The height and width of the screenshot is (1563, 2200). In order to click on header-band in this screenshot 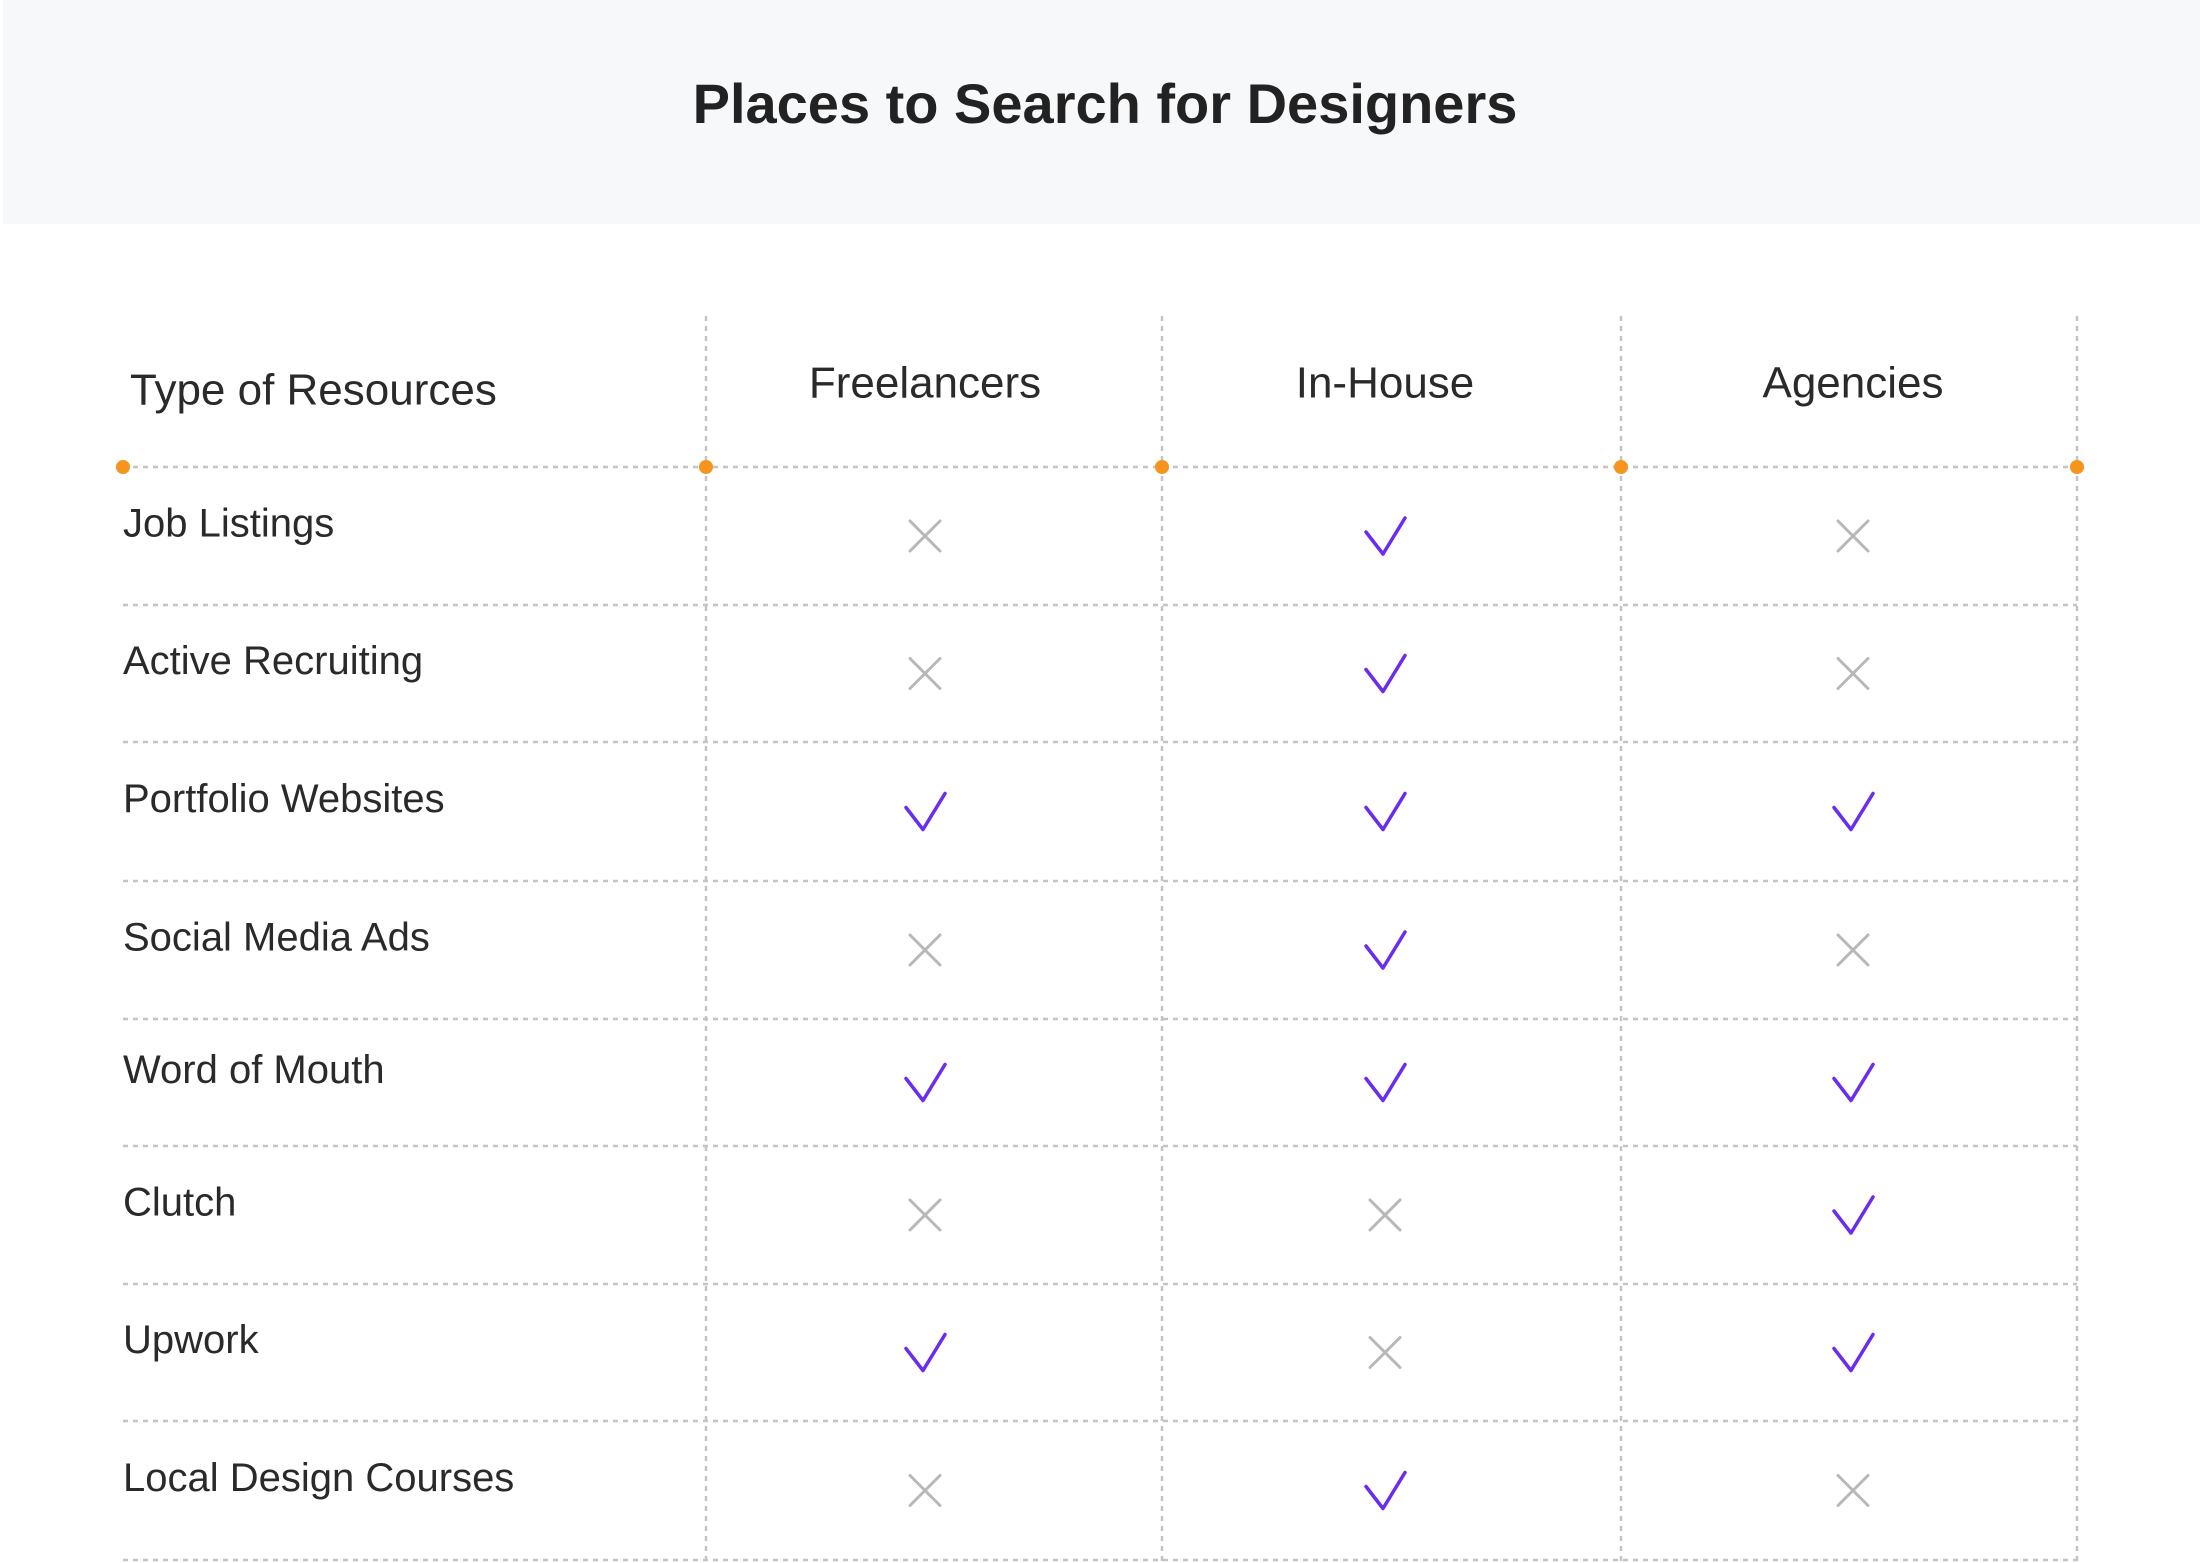, I will do `click(1101, 112)`.